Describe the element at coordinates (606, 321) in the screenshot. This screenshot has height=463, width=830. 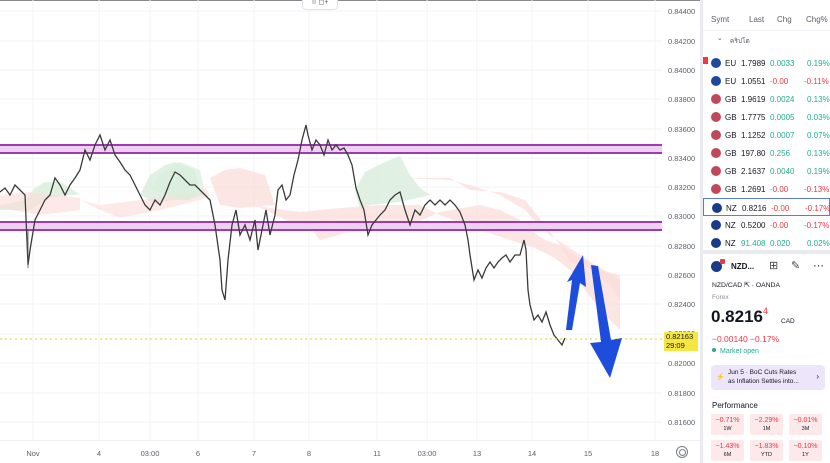
I see `arrow-down-icon` at that location.